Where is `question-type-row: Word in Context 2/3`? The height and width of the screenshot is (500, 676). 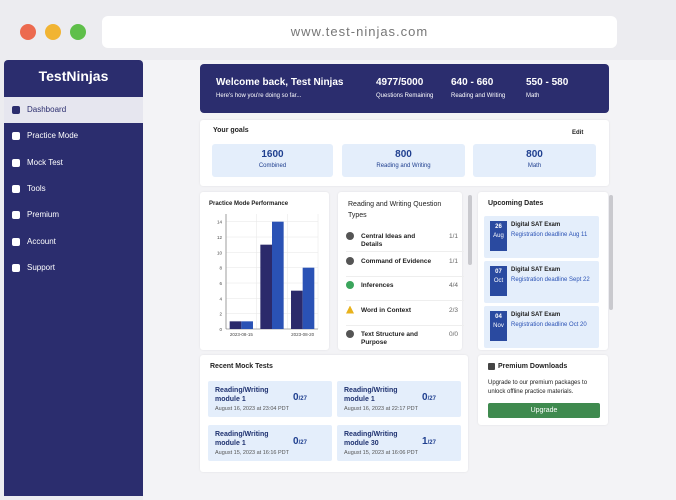 question-type-row: Word in Context 2/3 is located at coordinates (405, 315).